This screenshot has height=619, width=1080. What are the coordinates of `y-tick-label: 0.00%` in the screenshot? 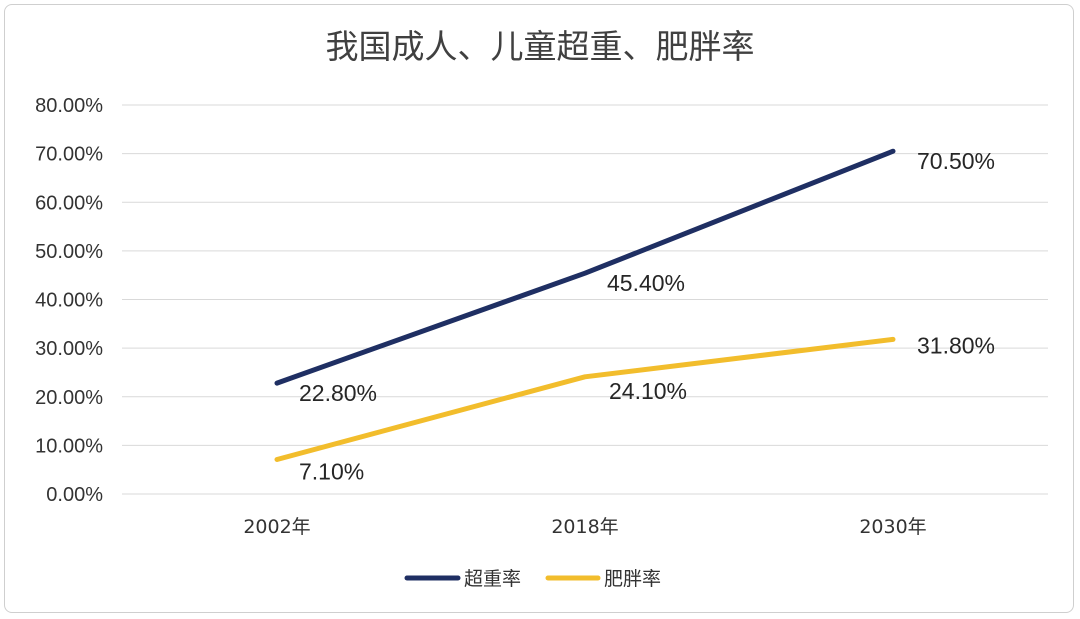 It's located at (74, 495).